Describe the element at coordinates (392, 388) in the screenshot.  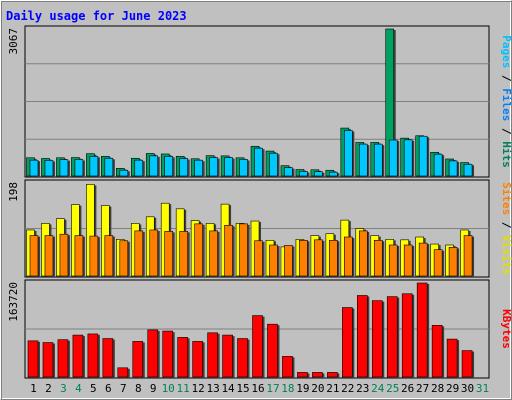
I see `x-tick-label: 25` at that location.